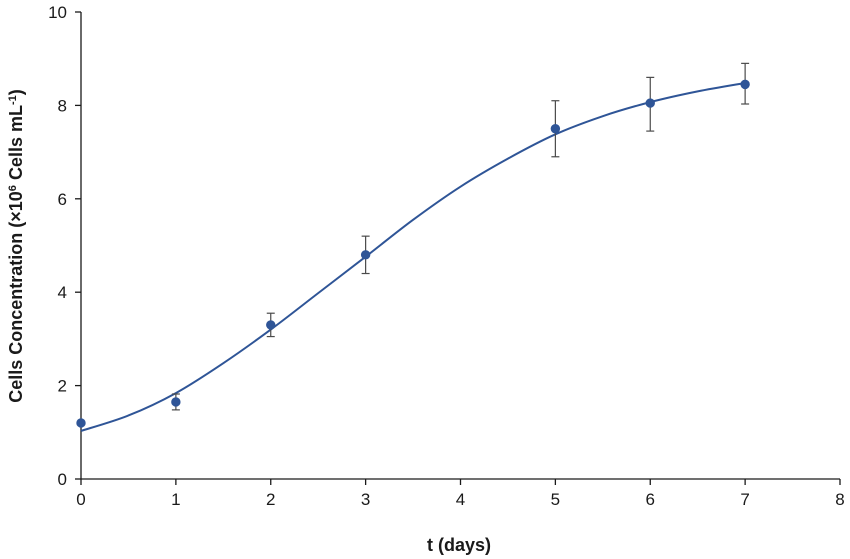 The width and height of the screenshot is (850, 559). Describe the element at coordinates (365, 499) in the screenshot. I see `x-tick-label: 3` at that location.